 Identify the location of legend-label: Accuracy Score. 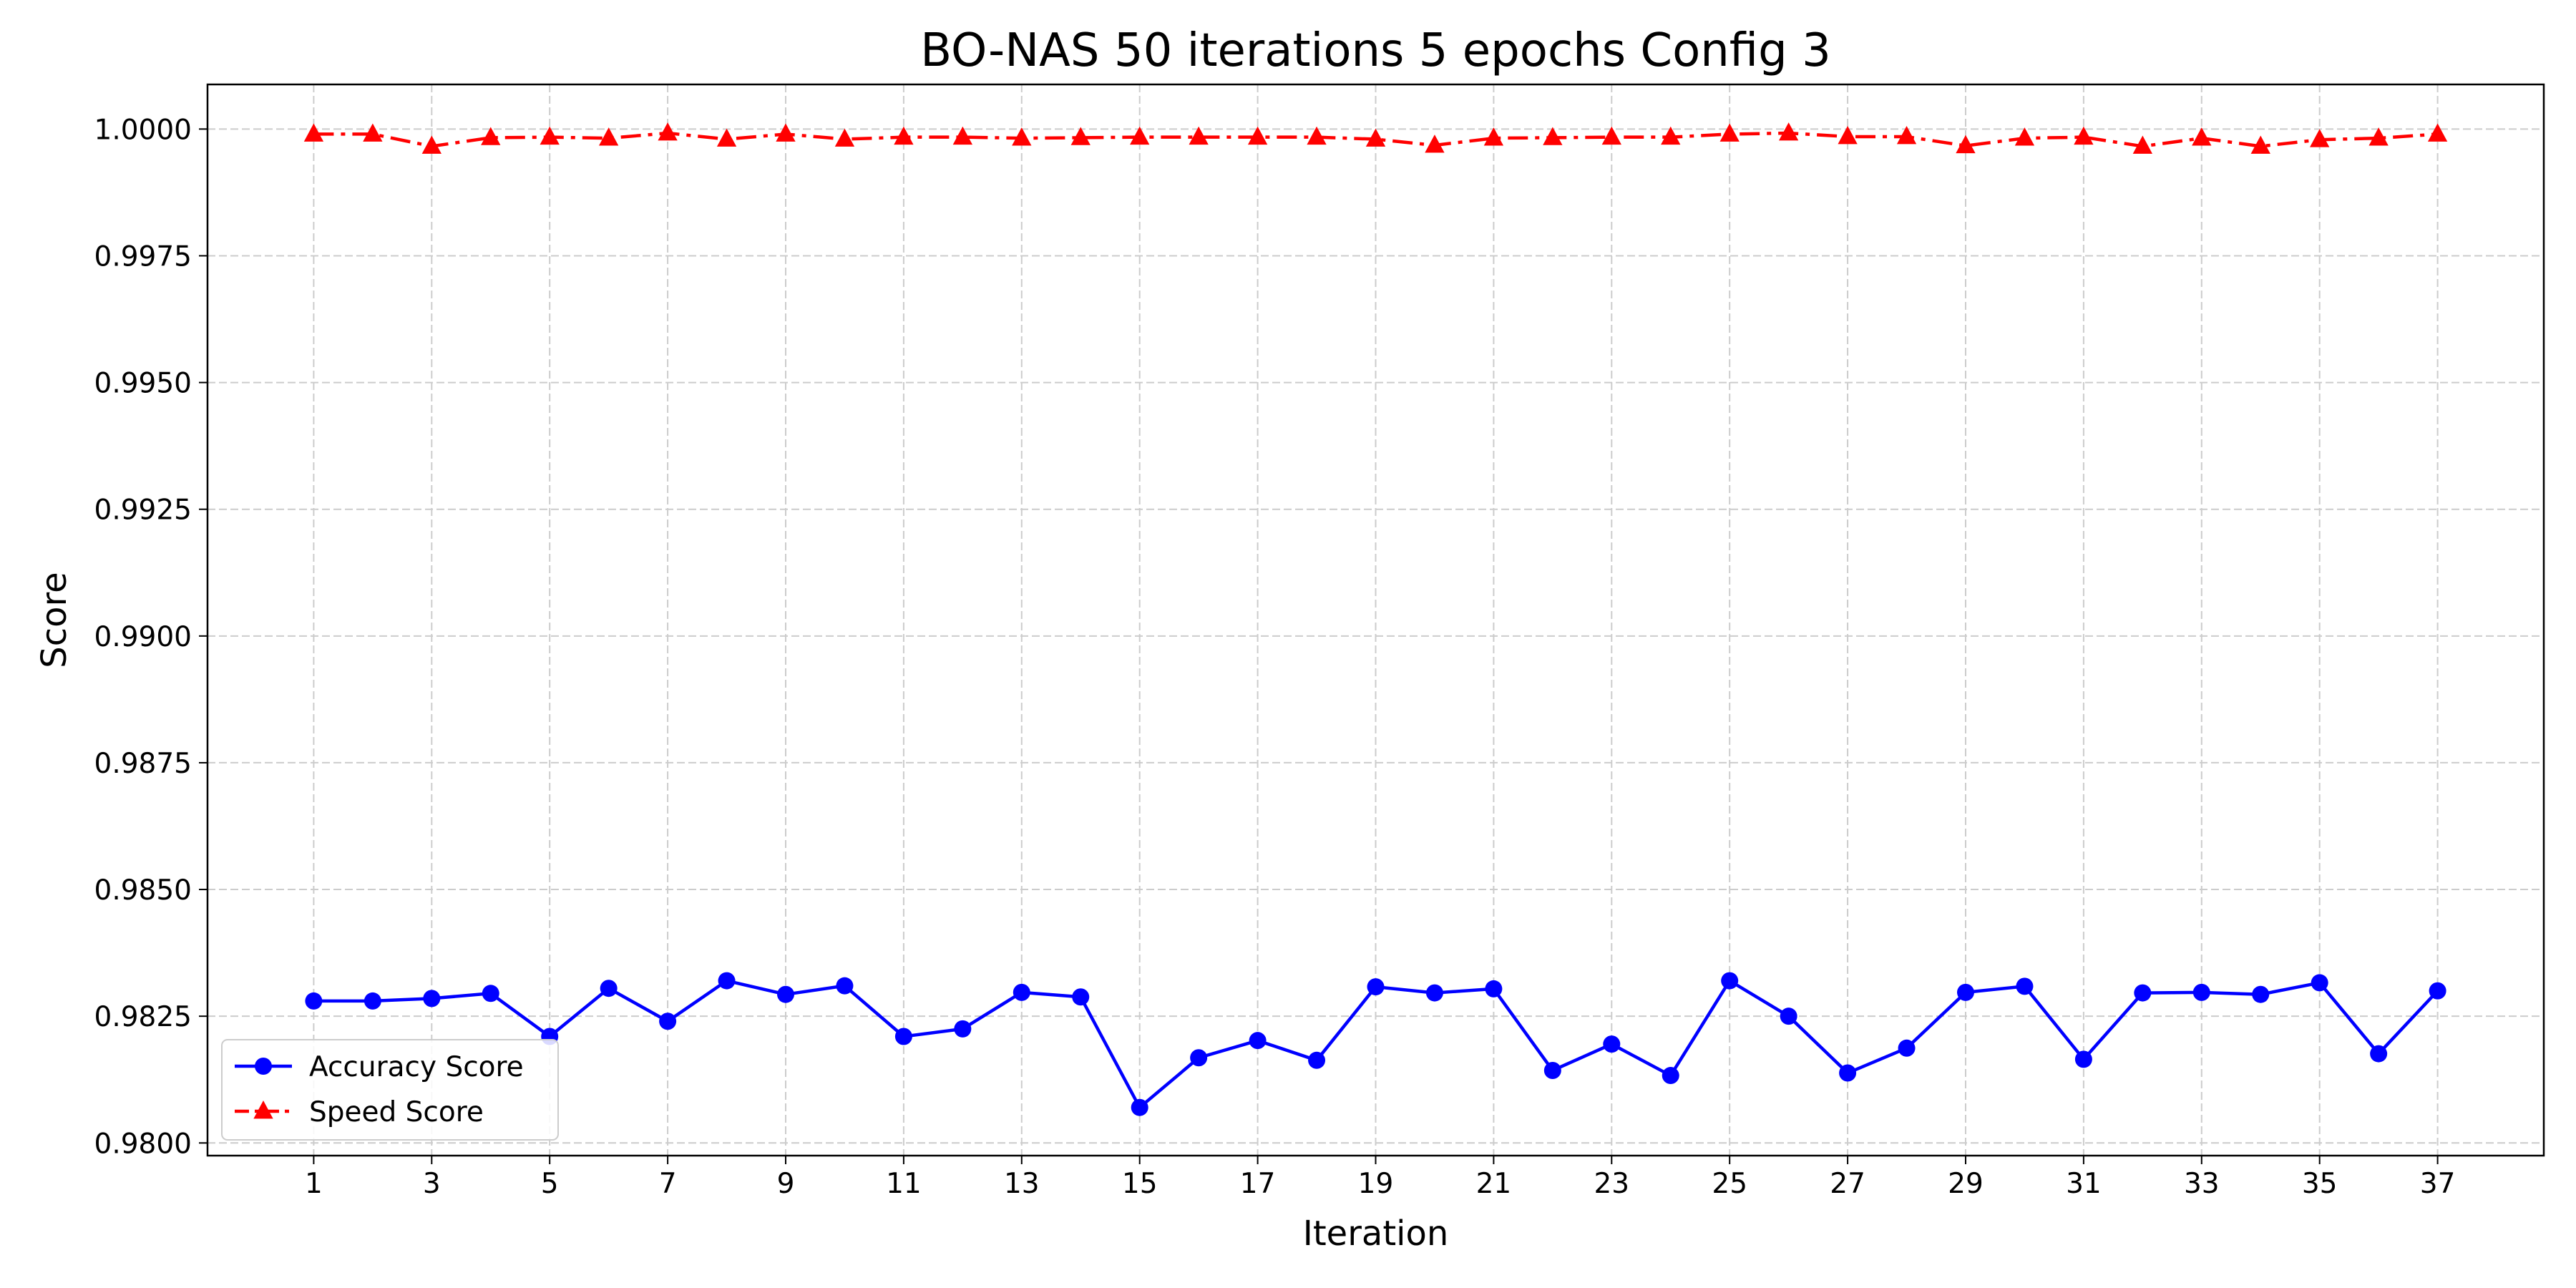
(416, 1067).